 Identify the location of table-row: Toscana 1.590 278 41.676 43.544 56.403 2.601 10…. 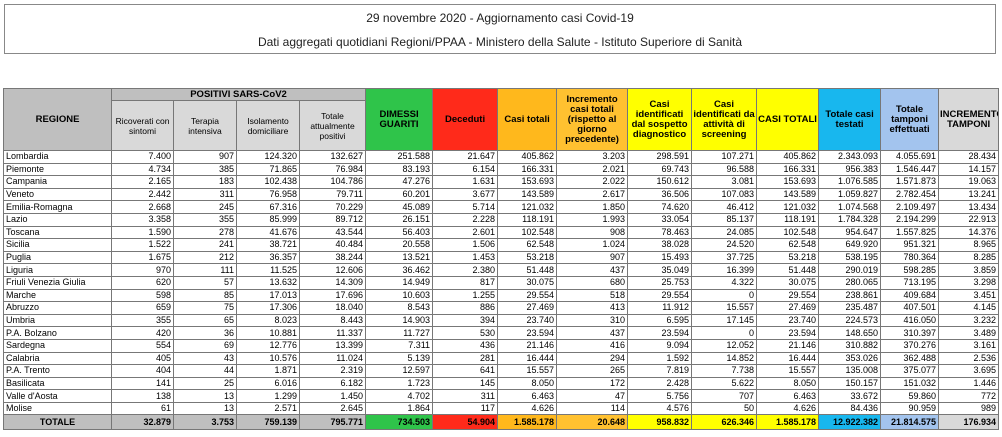
(501, 232).